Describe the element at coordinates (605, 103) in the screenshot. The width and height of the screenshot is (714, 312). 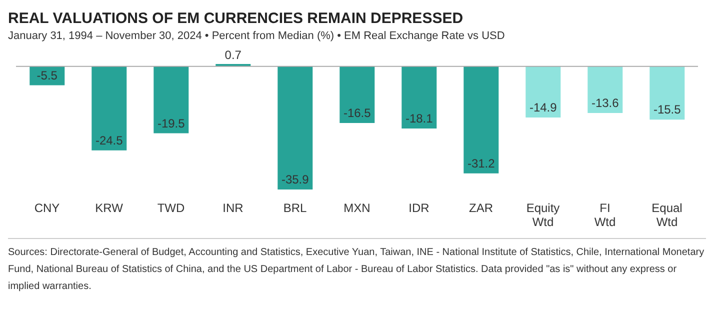
I see `data-label: -13.6` at that location.